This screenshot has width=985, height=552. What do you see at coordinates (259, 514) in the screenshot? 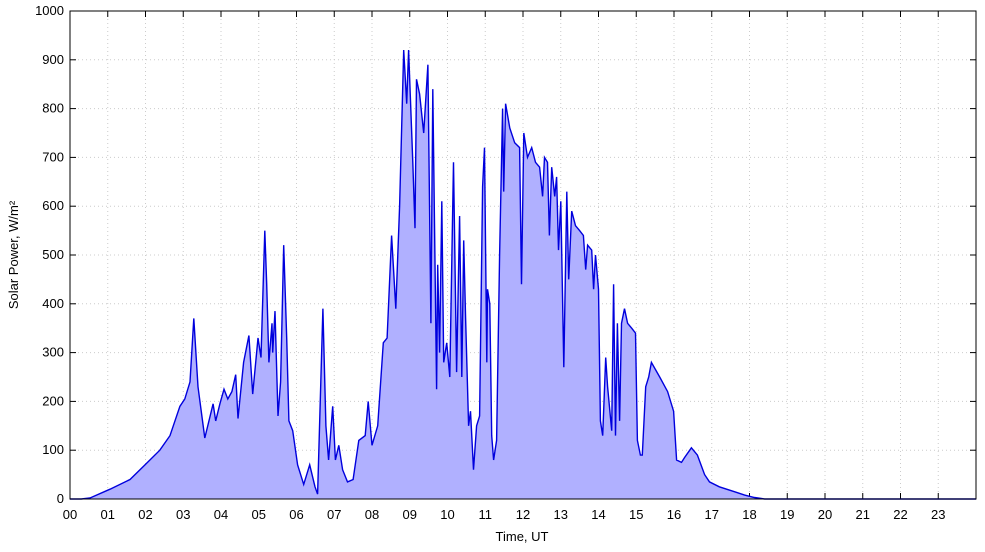
I see `x-tick-label: 05` at bounding box center [259, 514].